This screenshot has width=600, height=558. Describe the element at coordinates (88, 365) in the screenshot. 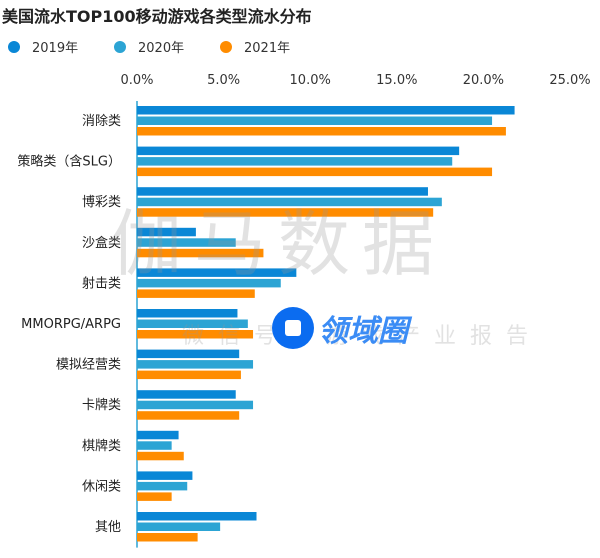

I see `category-label: 模拟经营类` at that location.